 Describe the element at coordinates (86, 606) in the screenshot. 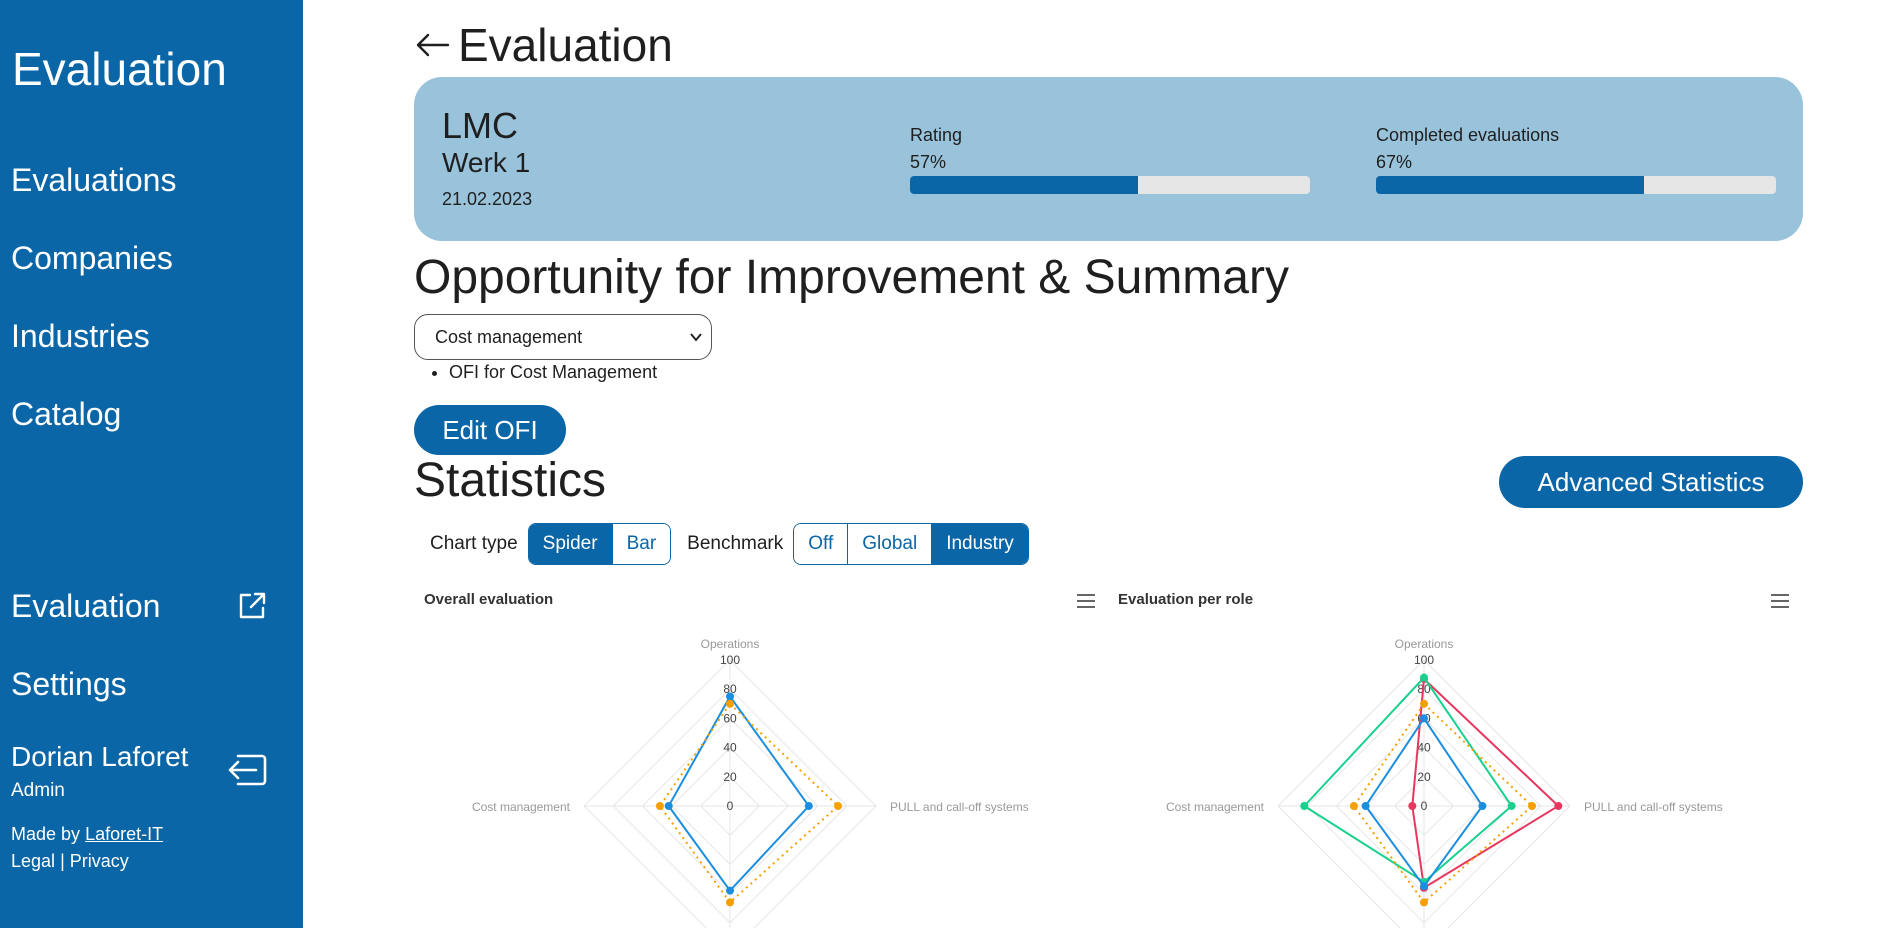

I see `sidebar-item-evaluation: Evaluation` at that location.